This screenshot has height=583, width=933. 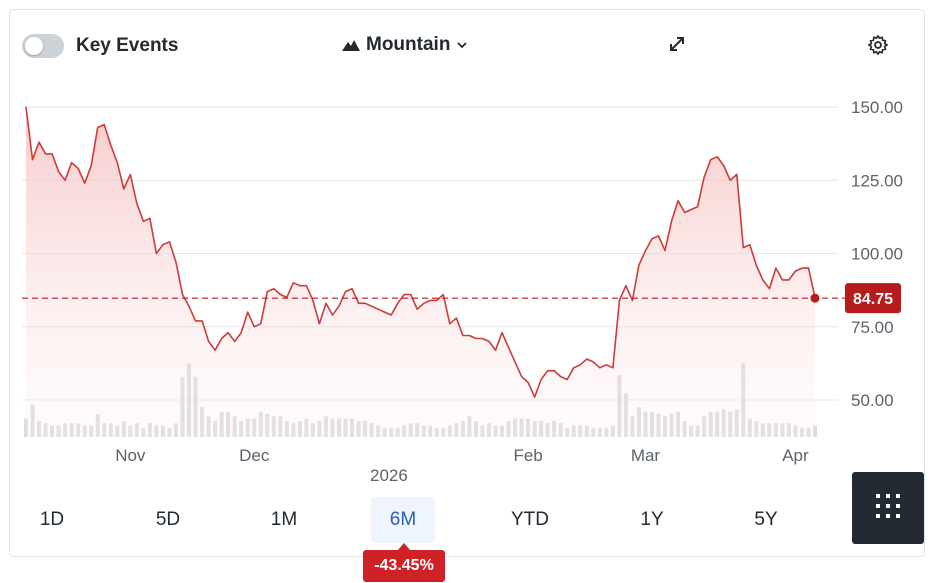 I want to click on range-button-5d: 5D, so click(x=168, y=519).